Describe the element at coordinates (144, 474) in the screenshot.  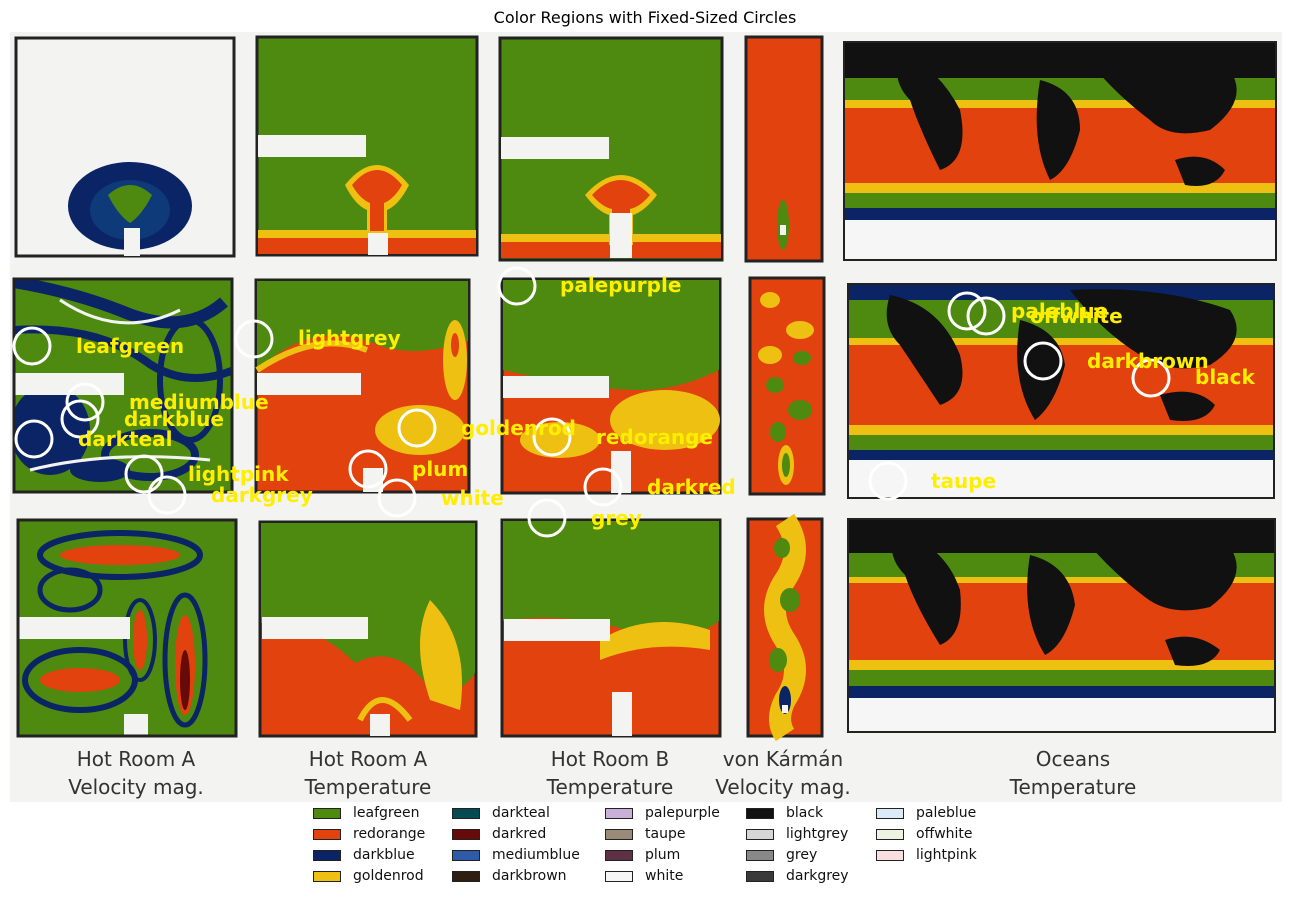
I see `circle-lightpink` at that location.